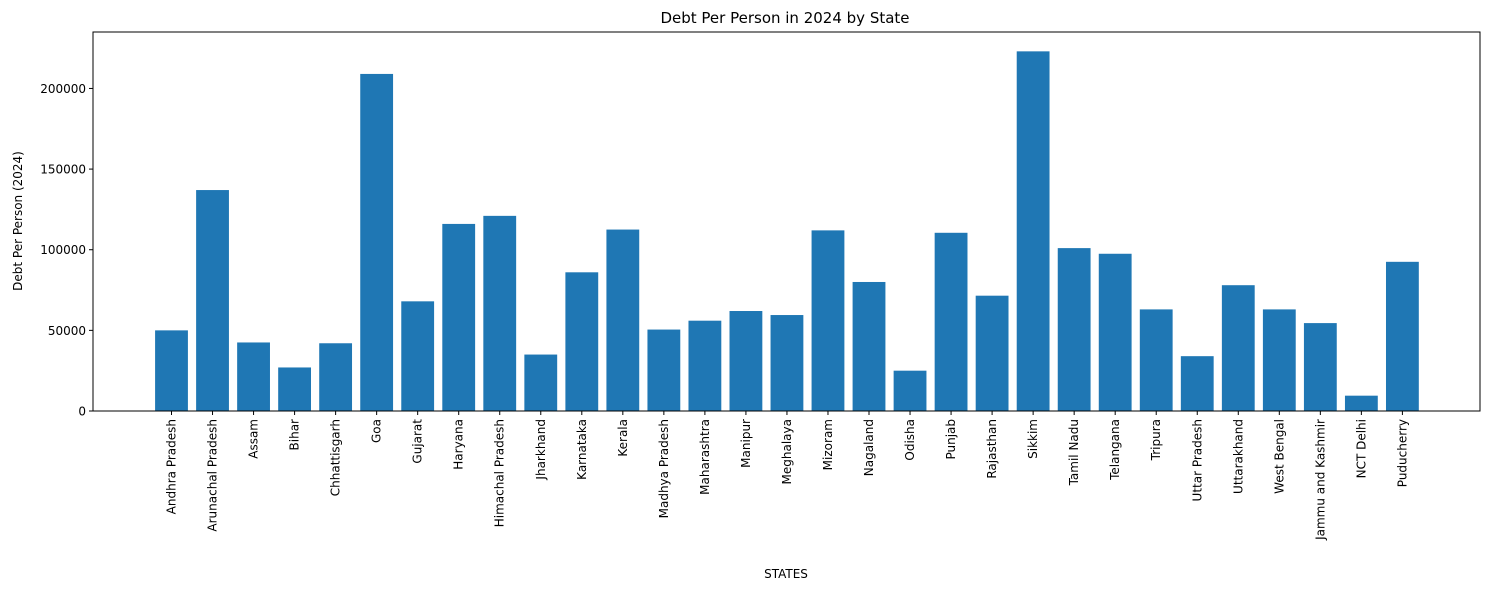 The image size is (1489, 590). I want to click on y-tick-label: 200000, so click(63, 89).